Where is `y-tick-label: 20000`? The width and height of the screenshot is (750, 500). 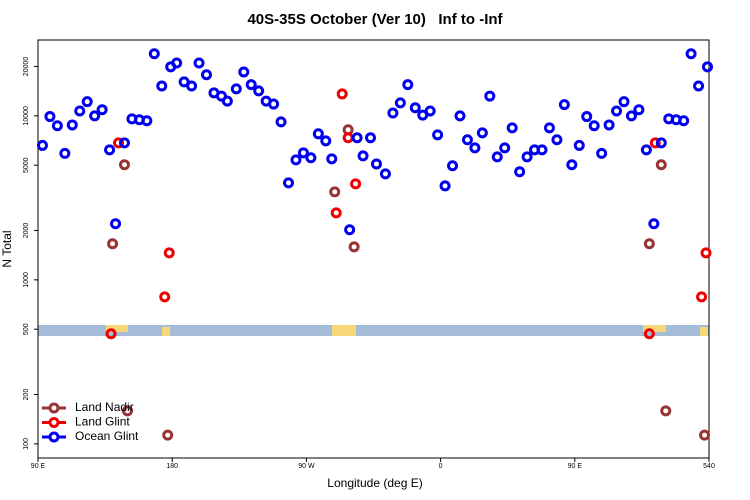 y-tick-label: 20000 is located at coordinates (26, 67).